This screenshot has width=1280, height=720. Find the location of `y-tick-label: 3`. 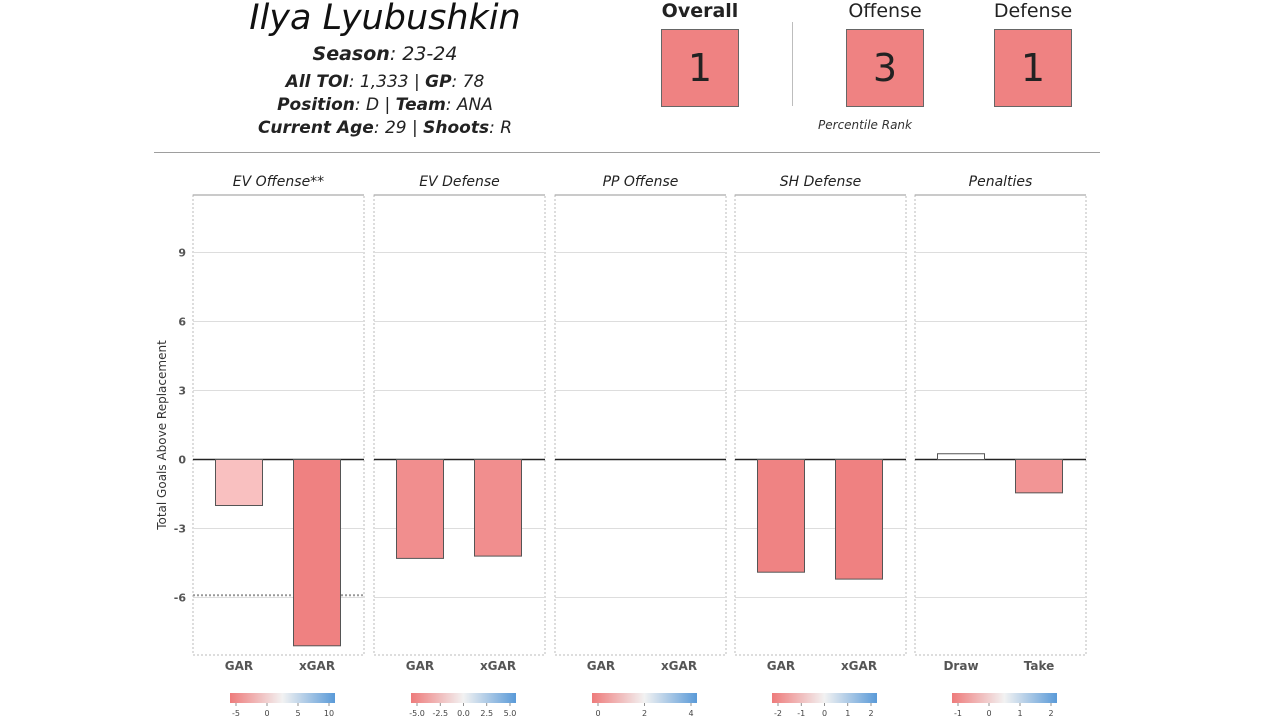

y-tick-label: 3 is located at coordinates (182, 391).